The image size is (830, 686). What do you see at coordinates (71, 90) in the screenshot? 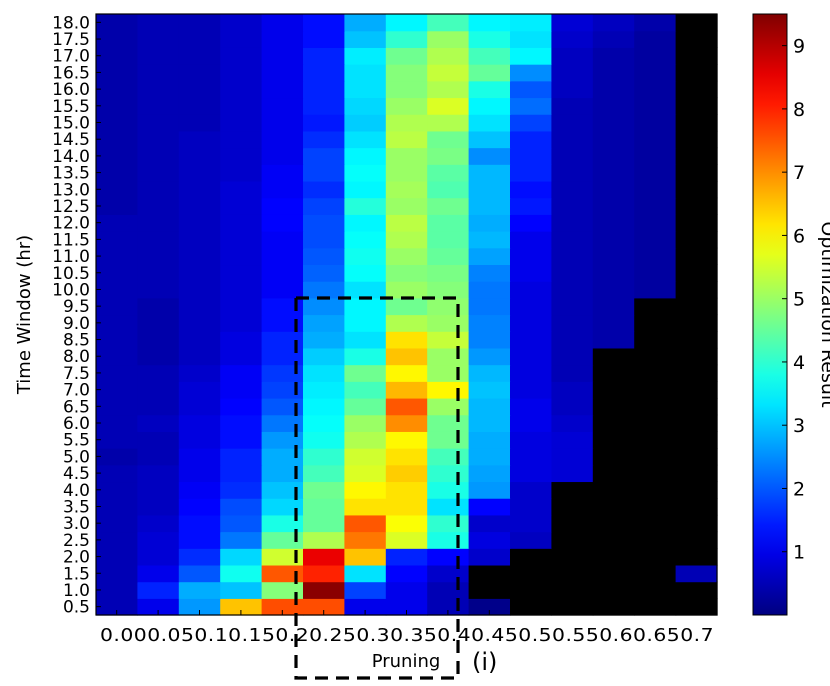
I see `y-tick-label: 16.0` at bounding box center [71, 90].